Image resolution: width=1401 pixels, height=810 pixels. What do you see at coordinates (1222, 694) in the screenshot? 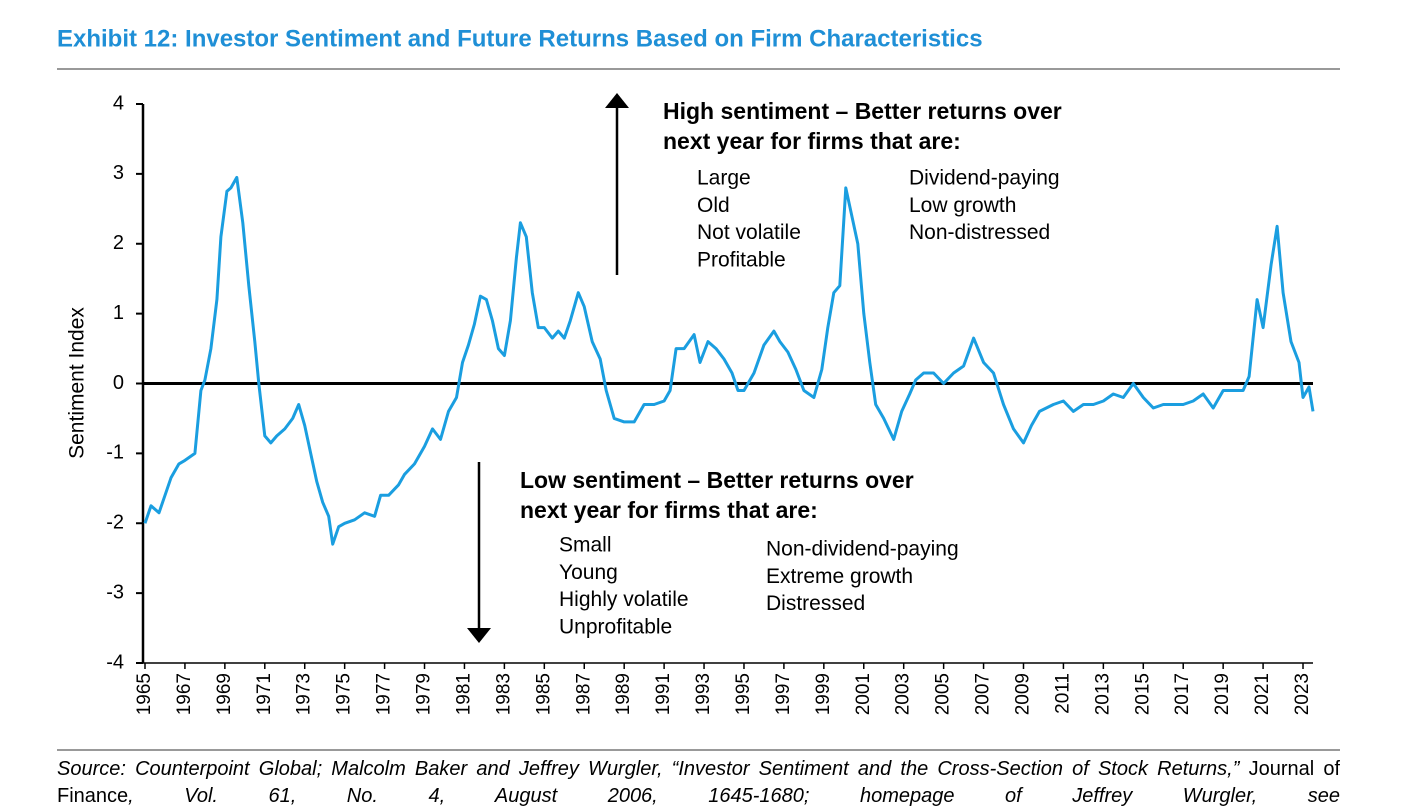
I see `x-tick-label: 2019` at bounding box center [1222, 694].